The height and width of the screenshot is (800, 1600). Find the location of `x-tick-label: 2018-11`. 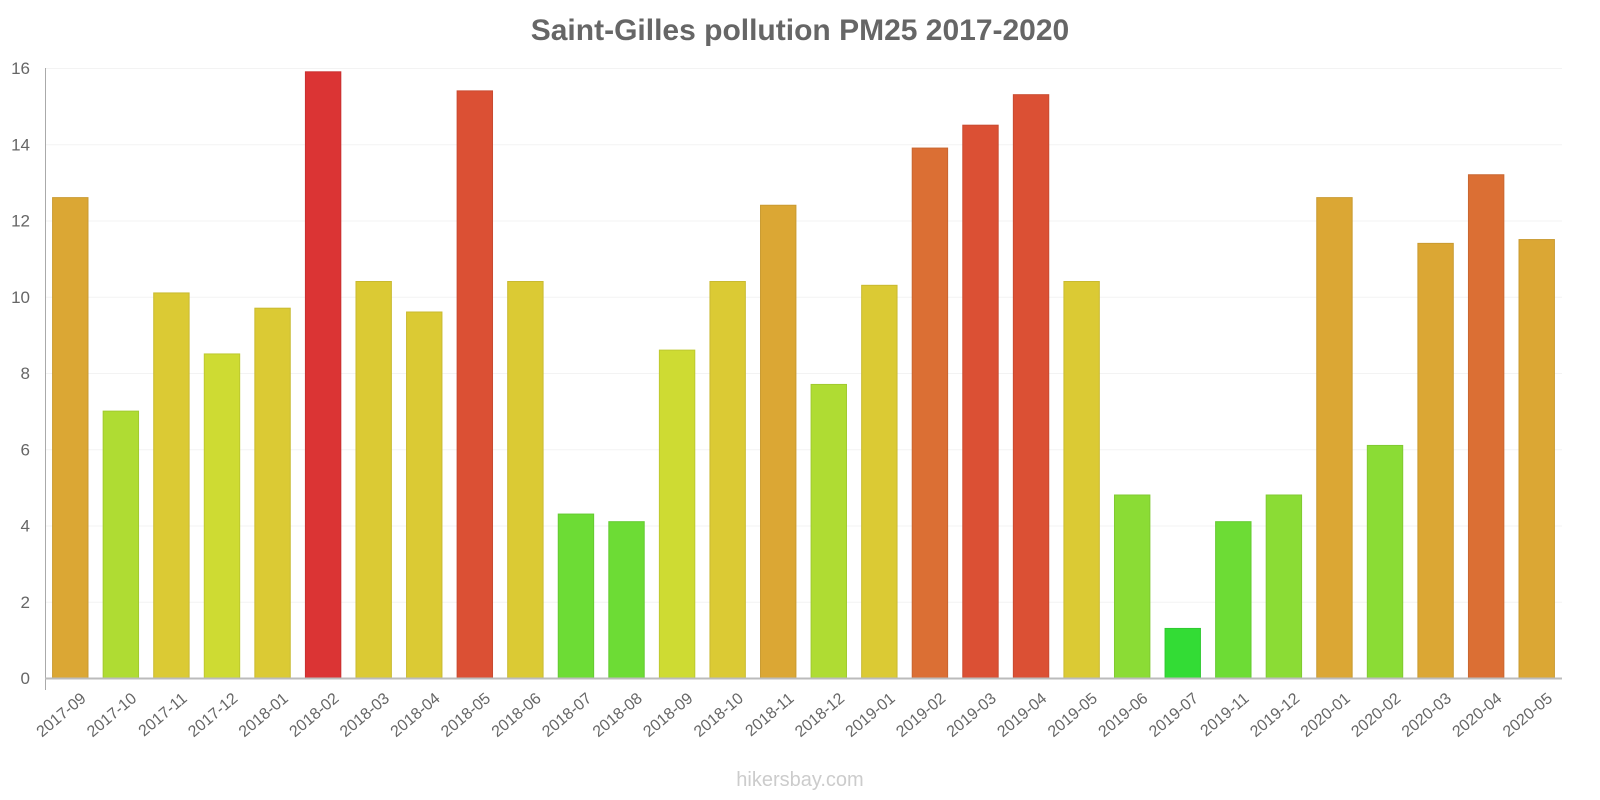

x-tick-label: 2018-11 is located at coordinates (769, 715).